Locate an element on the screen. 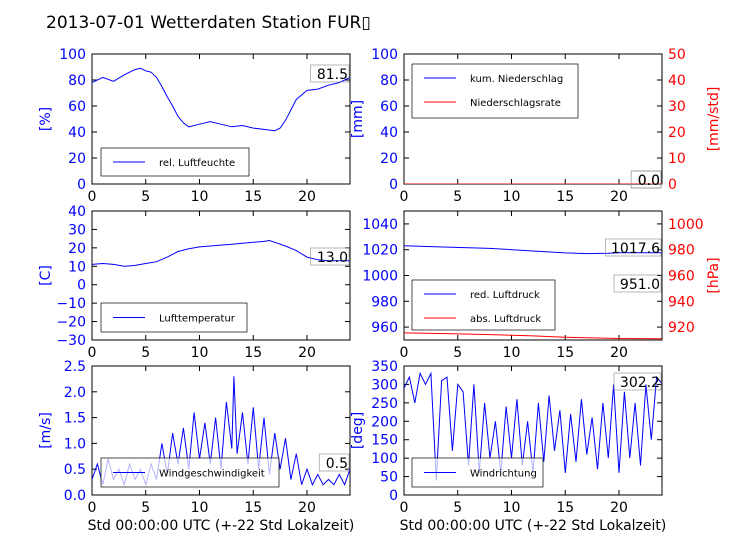  humidity-ytick-label: 80 is located at coordinates (77, 81).